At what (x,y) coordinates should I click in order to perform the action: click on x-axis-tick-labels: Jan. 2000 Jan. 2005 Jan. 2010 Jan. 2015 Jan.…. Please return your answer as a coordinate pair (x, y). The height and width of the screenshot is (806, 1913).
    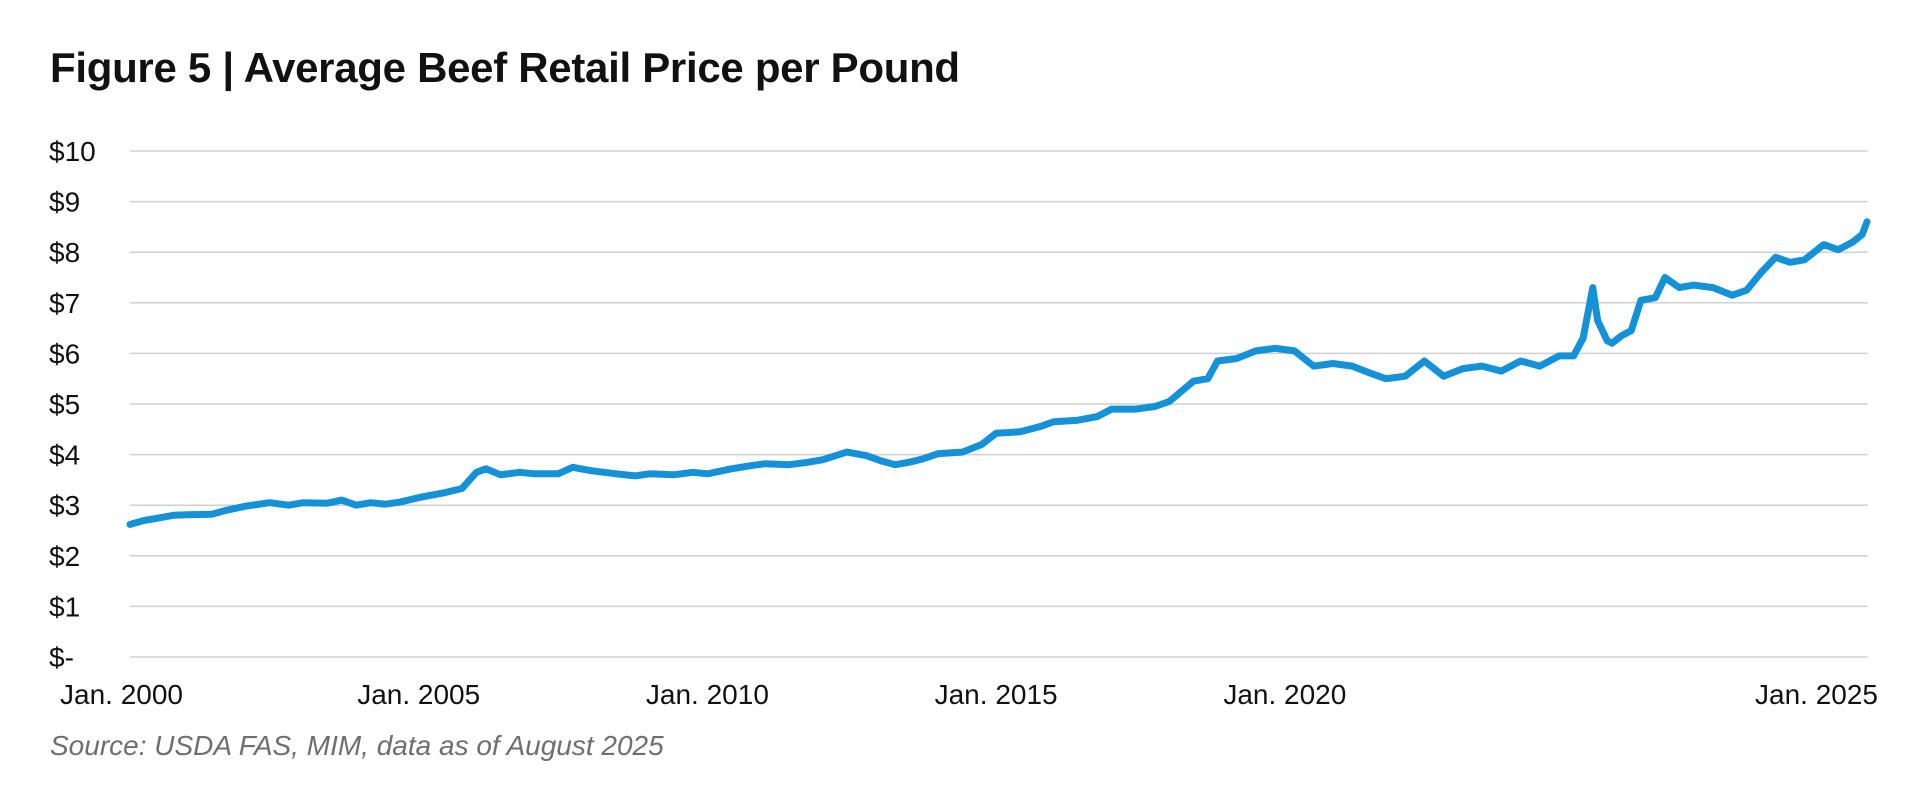
    Looking at the image, I should click on (969, 694).